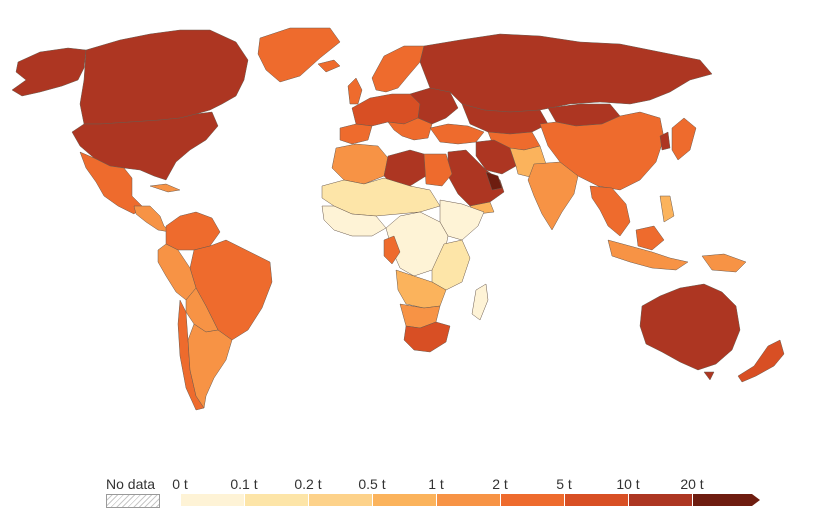 The height and width of the screenshot is (526, 830). Describe the element at coordinates (329, 66) in the screenshot. I see `region-iceland` at that location.